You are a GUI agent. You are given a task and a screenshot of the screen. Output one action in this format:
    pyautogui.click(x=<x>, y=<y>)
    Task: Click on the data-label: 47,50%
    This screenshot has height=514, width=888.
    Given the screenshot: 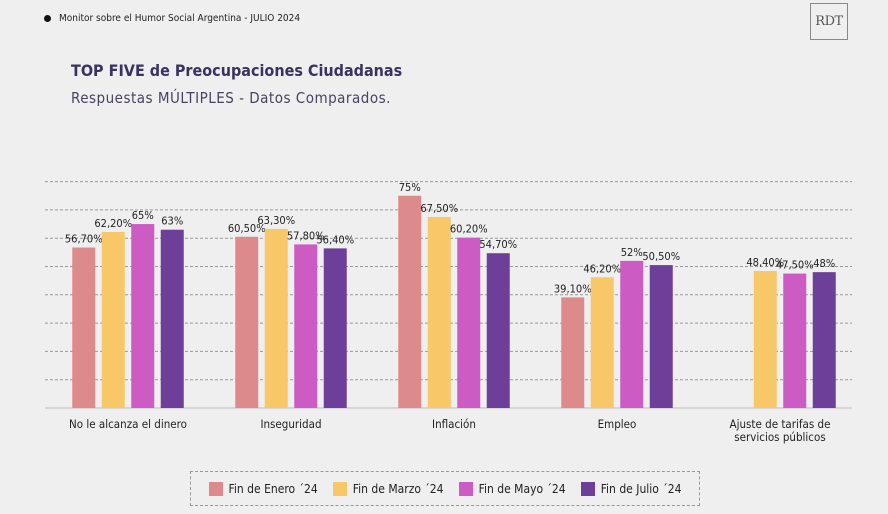 What is the action you would take?
    pyautogui.click(x=795, y=265)
    